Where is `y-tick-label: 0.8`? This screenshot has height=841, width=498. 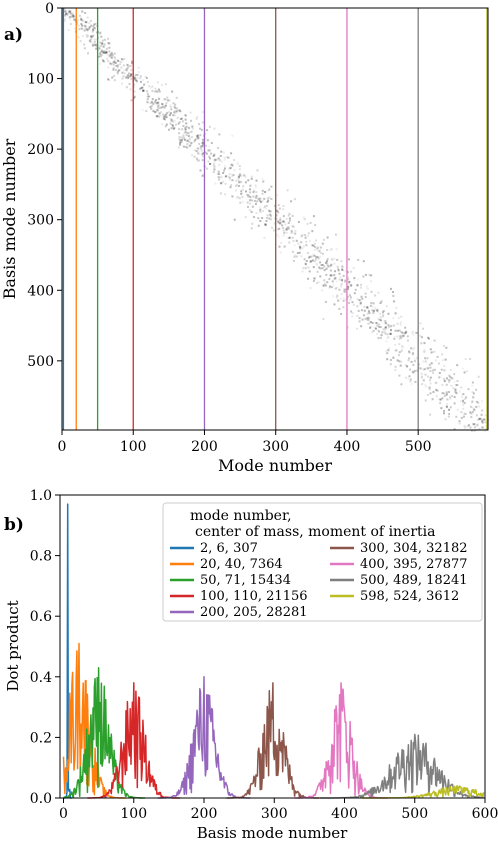
y-tick-label: 0.8 is located at coordinates (41, 557).